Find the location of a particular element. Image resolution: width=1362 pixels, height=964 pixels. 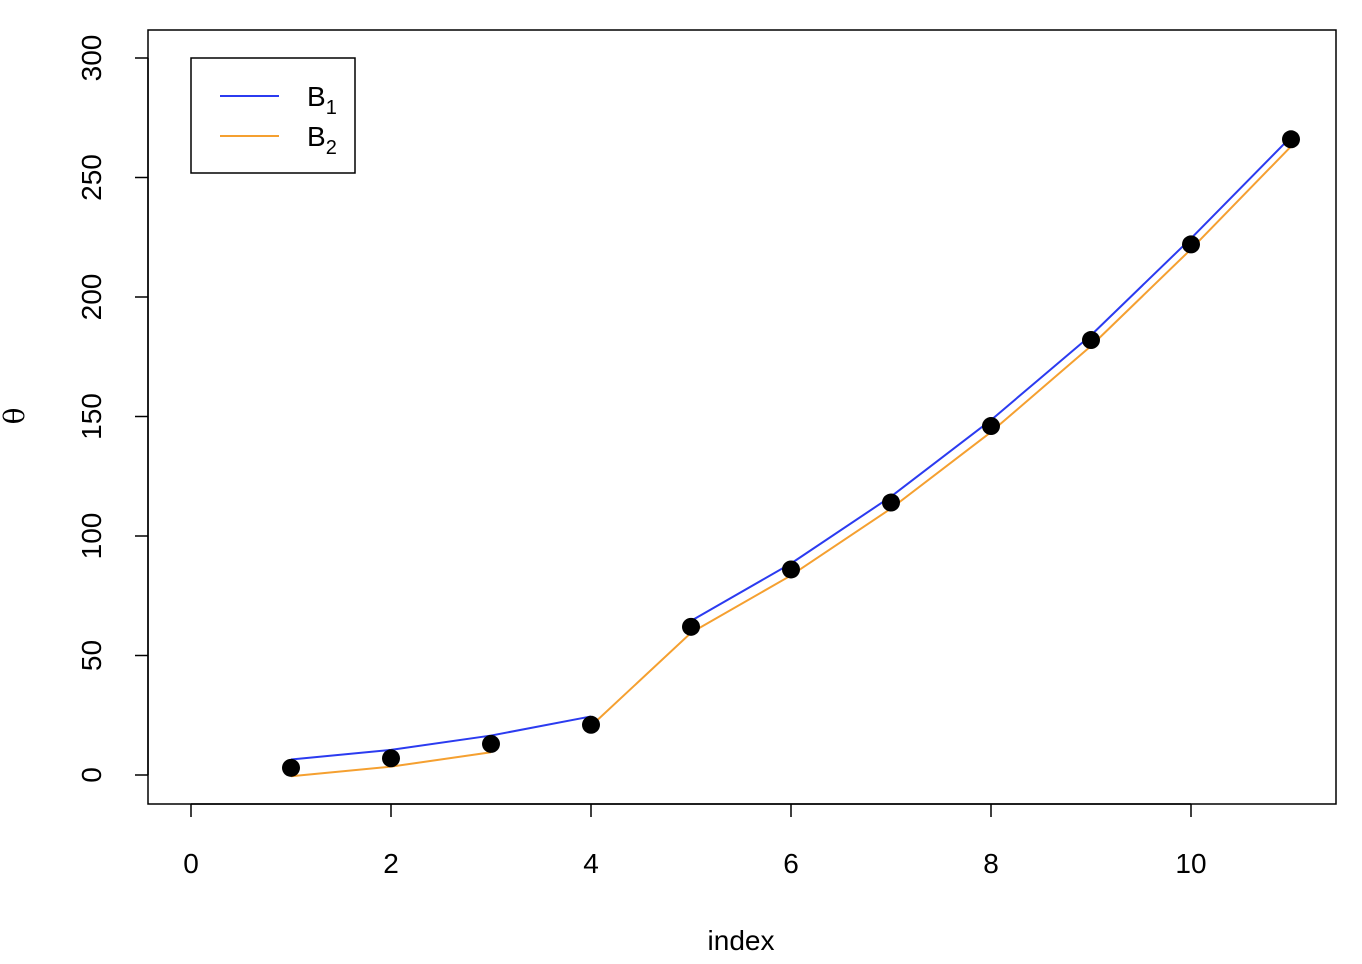

x-tick-label: 0 is located at coordinates (191, 863).